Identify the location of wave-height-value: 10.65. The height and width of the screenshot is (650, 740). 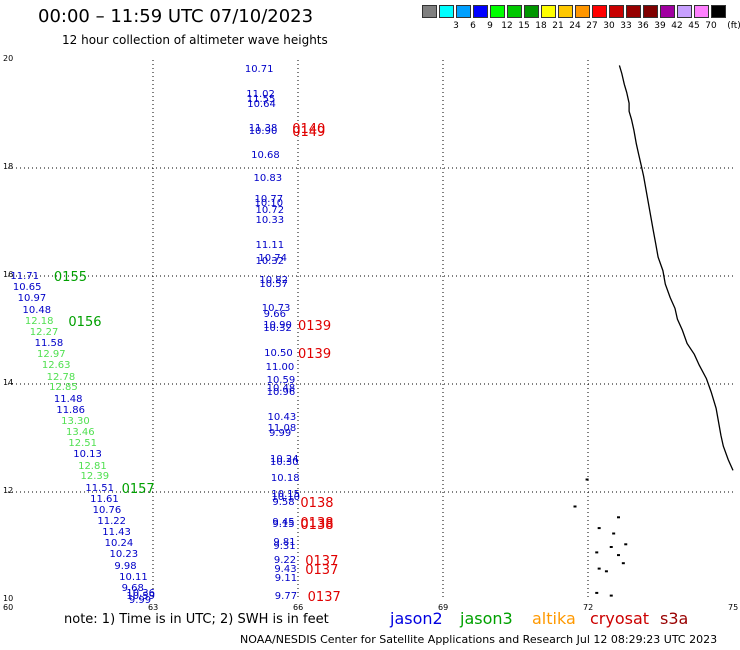
(27, 288).